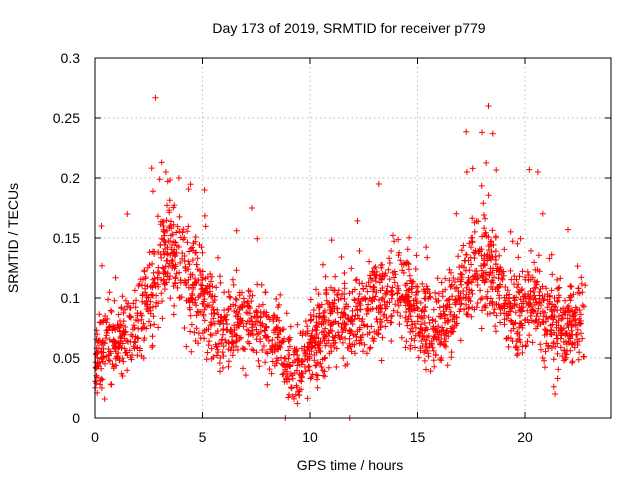 This screenshot has width=640, height=480. I want to click on y-axis-label: SRMTID / TECUs, so click(13, 238).